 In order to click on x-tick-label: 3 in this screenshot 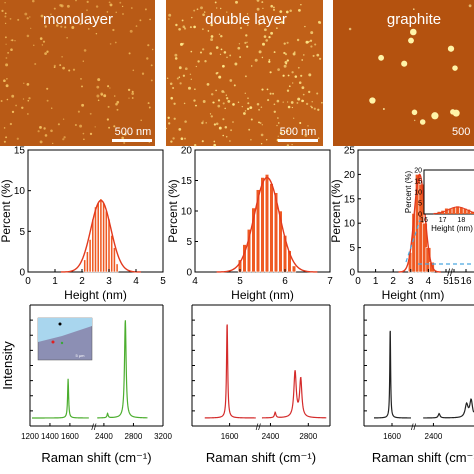, I will do `click(411, 281)`.